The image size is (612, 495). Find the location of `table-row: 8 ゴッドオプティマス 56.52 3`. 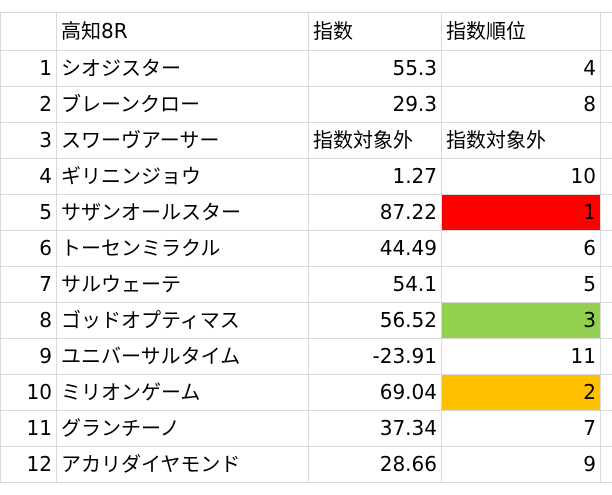

table-row: 8 ゴッドオプティマス 56.52 3 is located at coordinates (306, 320).